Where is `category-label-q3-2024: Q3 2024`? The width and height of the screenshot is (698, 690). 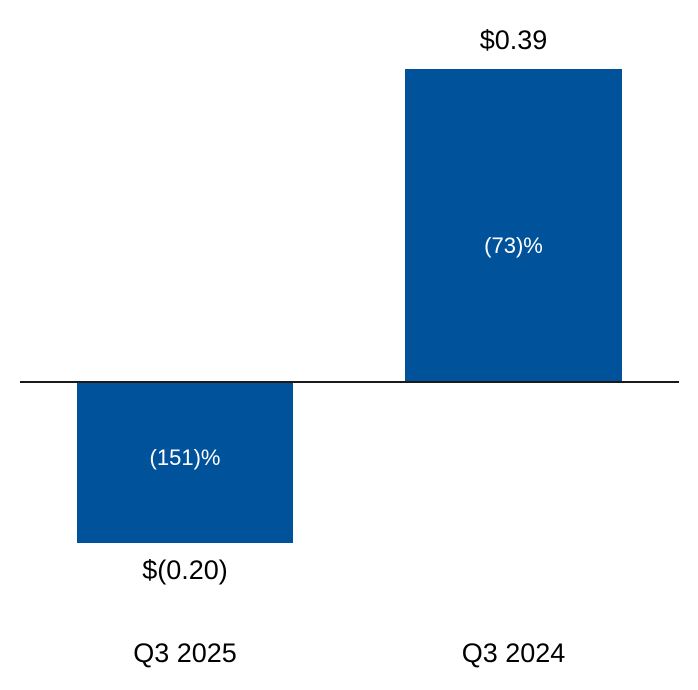 category-label-q3-2024: Q3 2024 is located at coordinates (513, 653).